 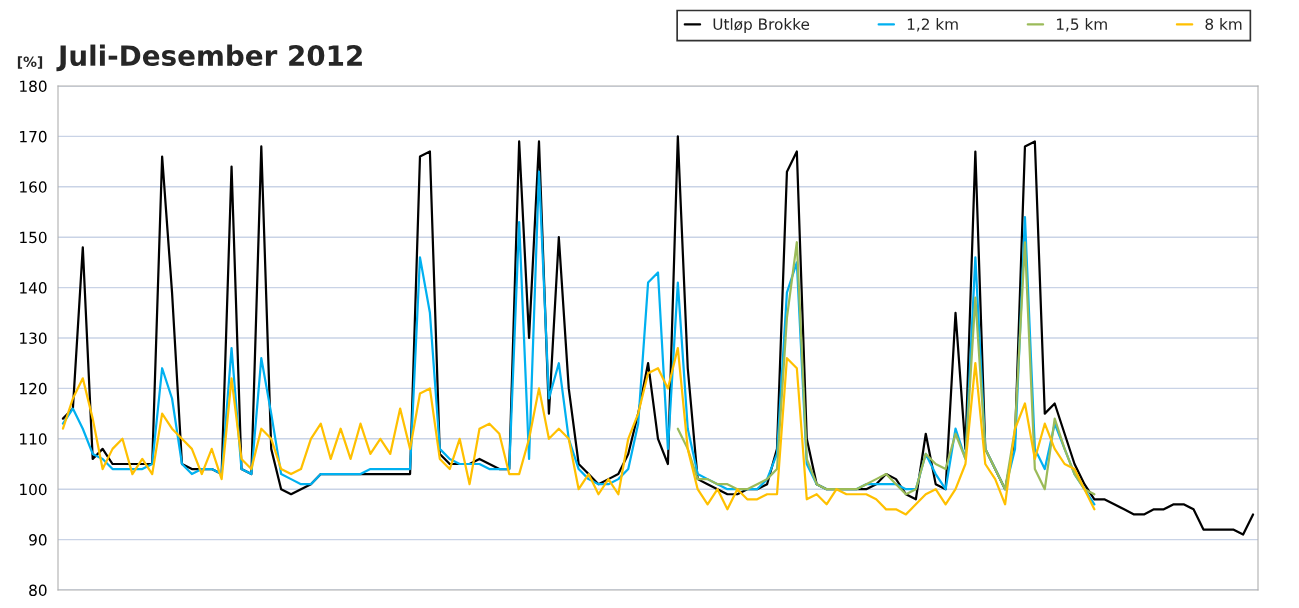 What do you see at coordinates (33, 338) in the screenshot?
I see `y-tick-label: 130` at bounding box center [33, 338].